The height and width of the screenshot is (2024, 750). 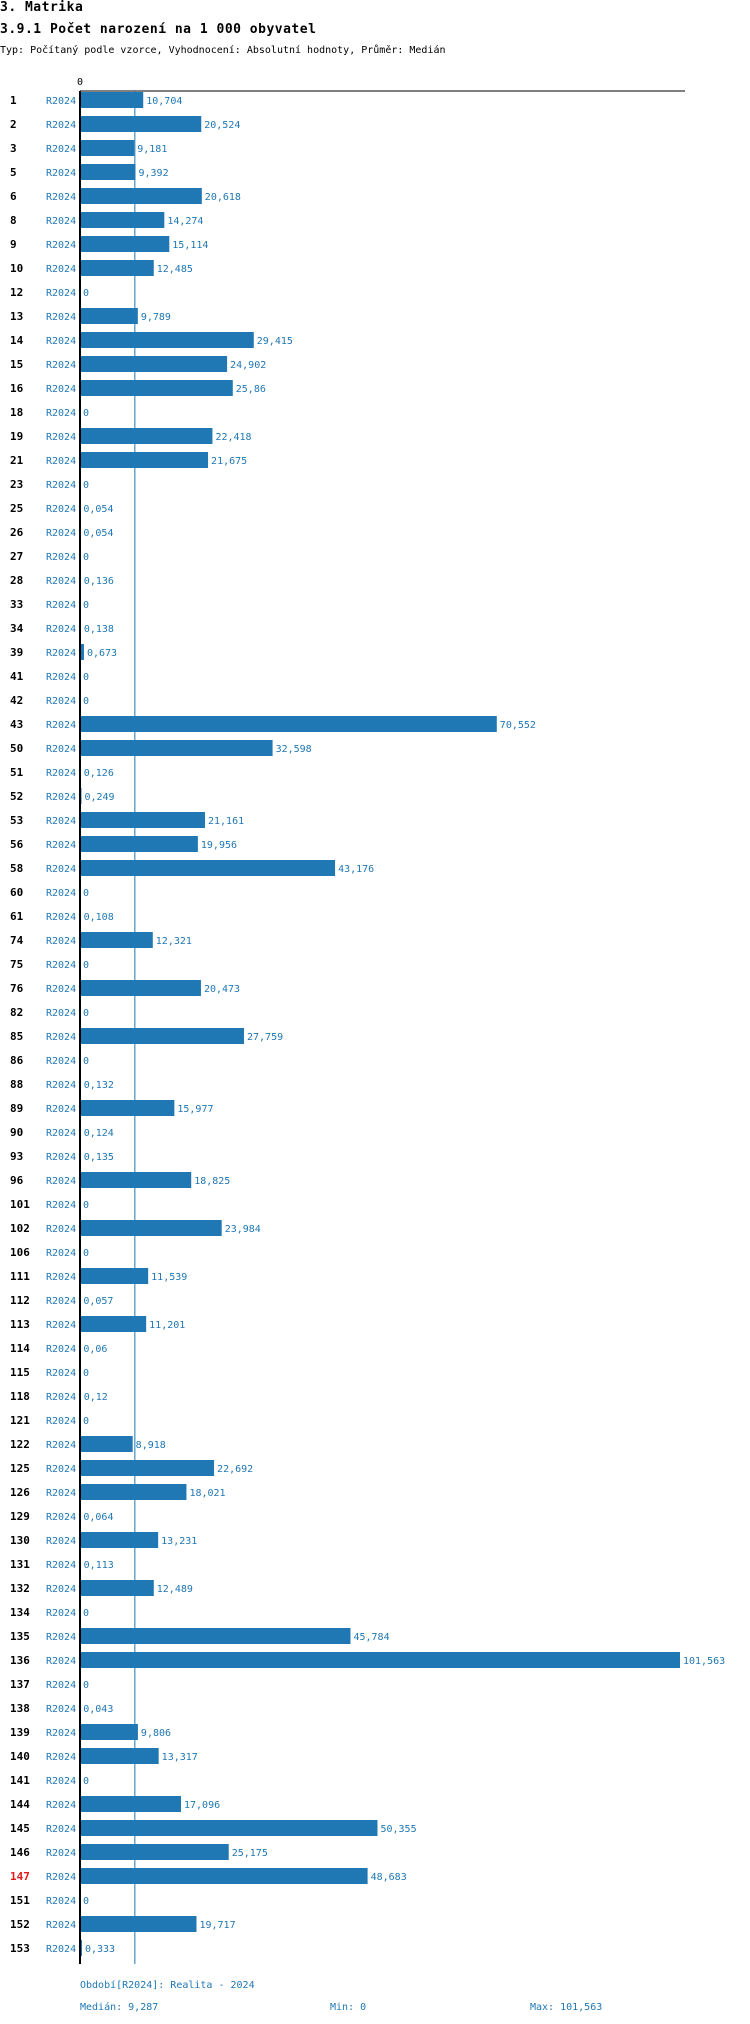 What do you see at coordinates (156, 1733) in the screenshot?
I see `bar-value-label: 9,806` at bounding box center [156, 1733].